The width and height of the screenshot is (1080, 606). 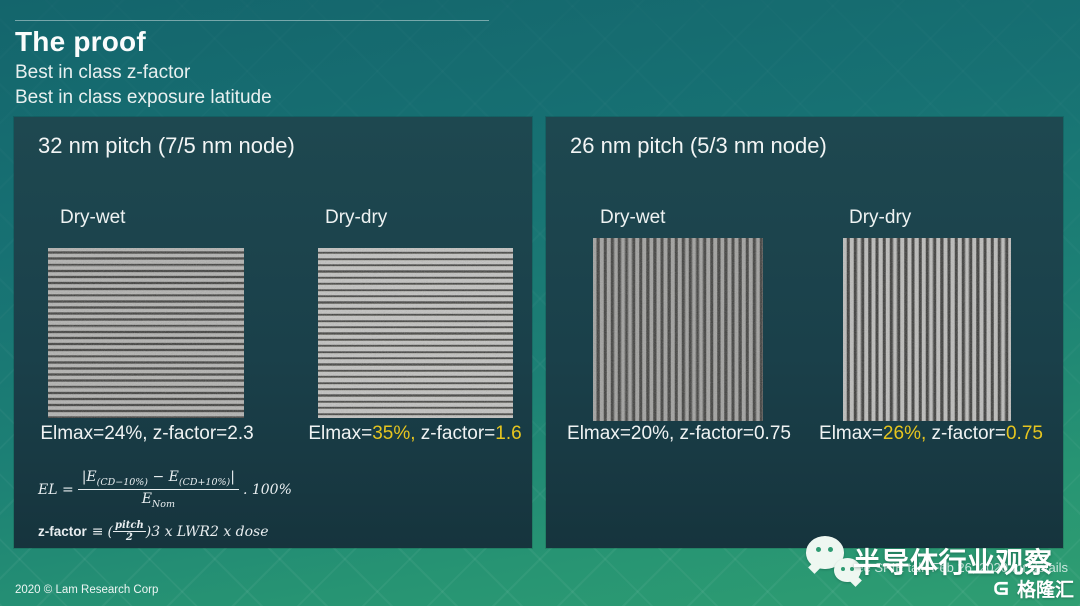 I want to click on panel-title: 32 nm pitch (7/5 nm node), so click(x=166, y=145).